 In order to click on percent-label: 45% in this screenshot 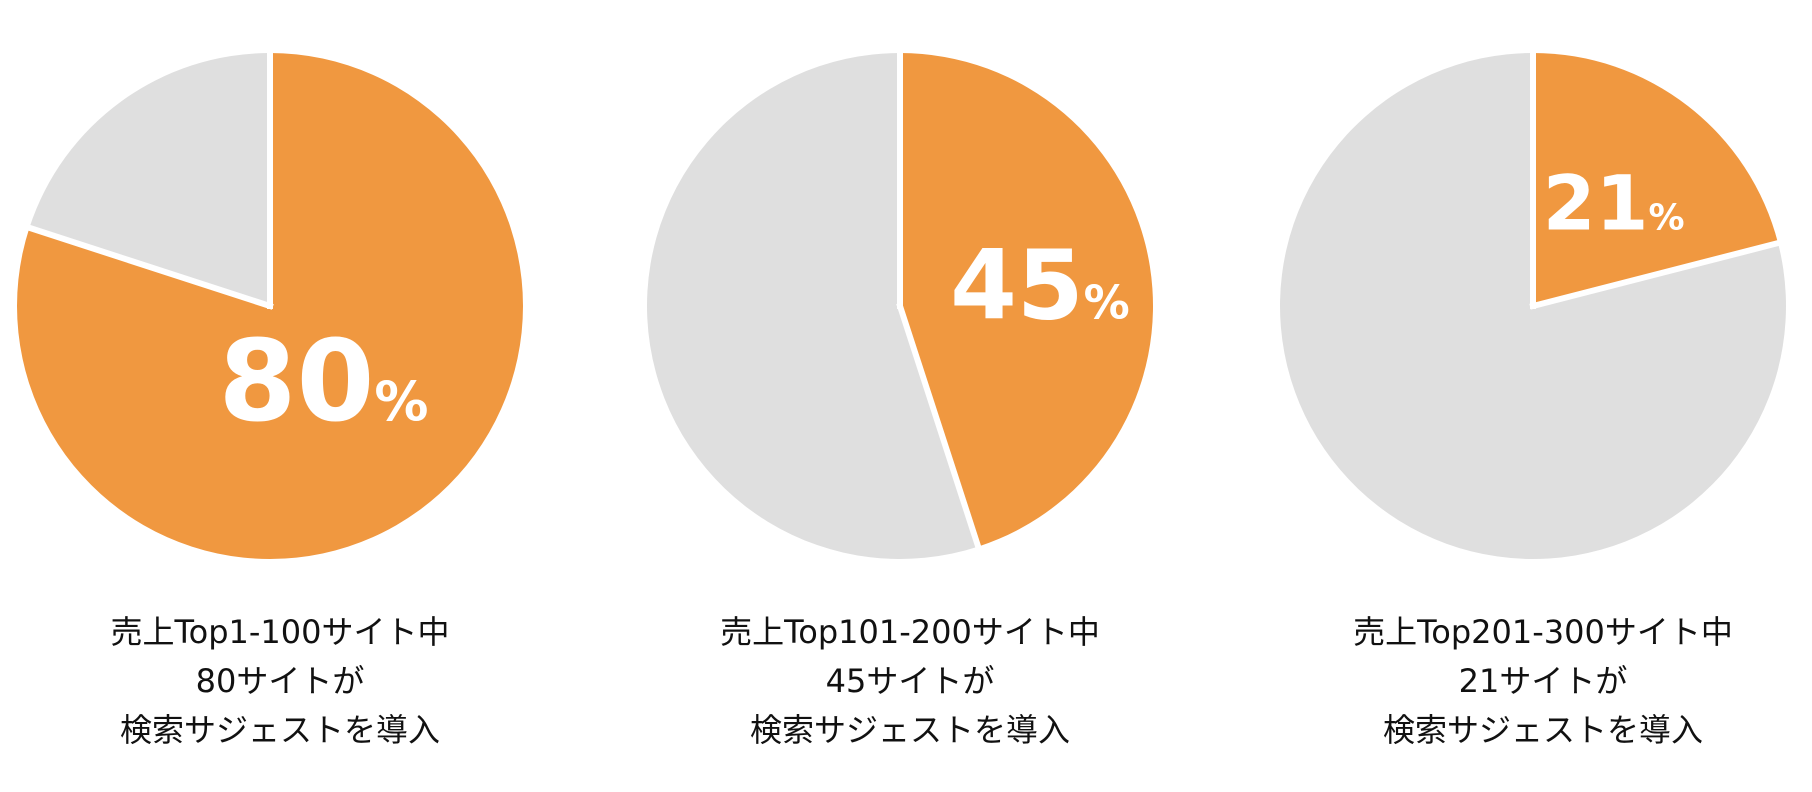, I will do `click(1040, 285)`.